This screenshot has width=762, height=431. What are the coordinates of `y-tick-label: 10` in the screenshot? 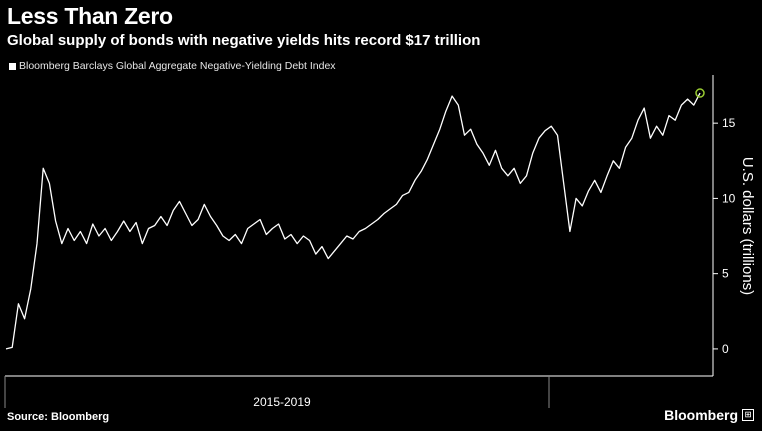 It's located at (729, 198).